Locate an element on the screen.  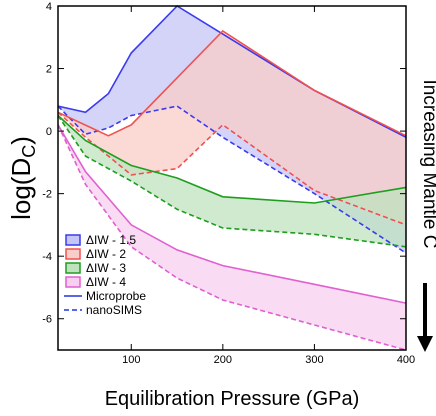
legend-label-2: ΔIW - 2 is located at coordinates (106, 254).